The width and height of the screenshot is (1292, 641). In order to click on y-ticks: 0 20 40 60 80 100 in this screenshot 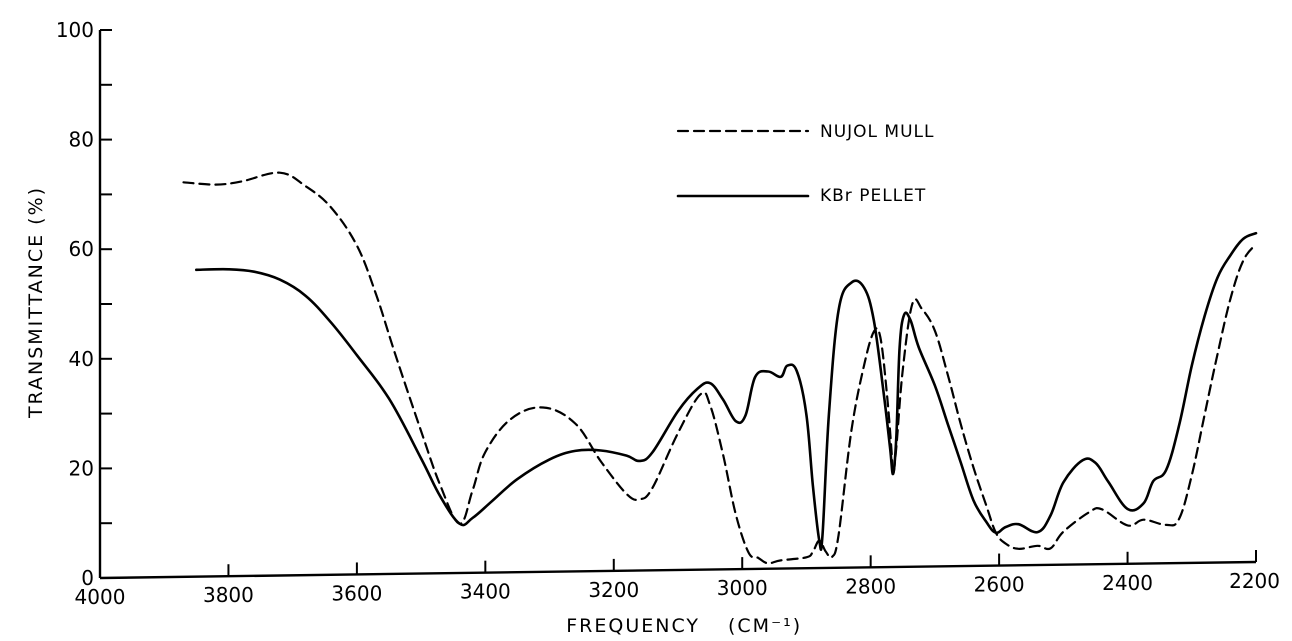, I will do `click(84, 304)`.